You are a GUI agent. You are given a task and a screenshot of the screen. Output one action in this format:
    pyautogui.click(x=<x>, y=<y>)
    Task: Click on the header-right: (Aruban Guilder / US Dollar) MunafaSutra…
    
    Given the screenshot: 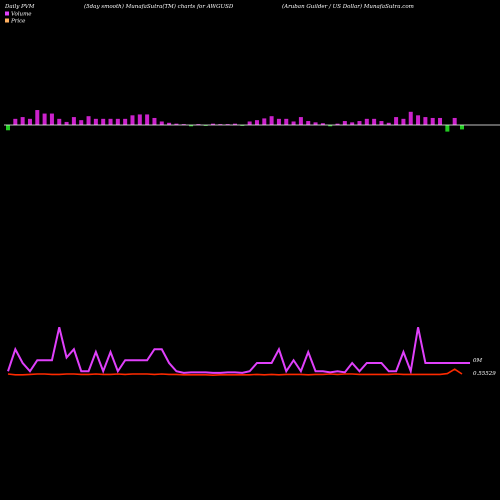 What is the action you would take?
    pyautogui.click(x=348, y=6)
    